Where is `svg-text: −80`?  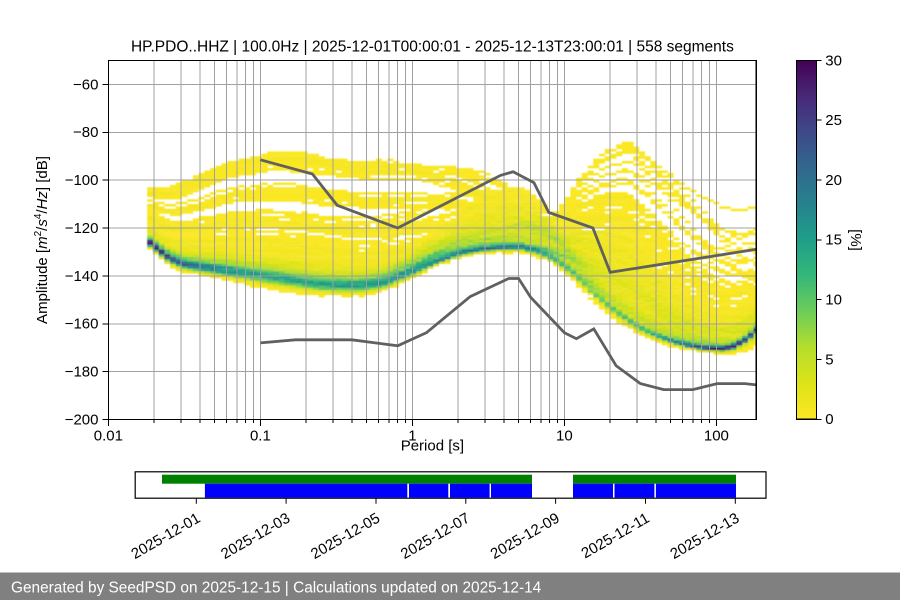
svg-text: −80 is located at coordinates (85, 132).